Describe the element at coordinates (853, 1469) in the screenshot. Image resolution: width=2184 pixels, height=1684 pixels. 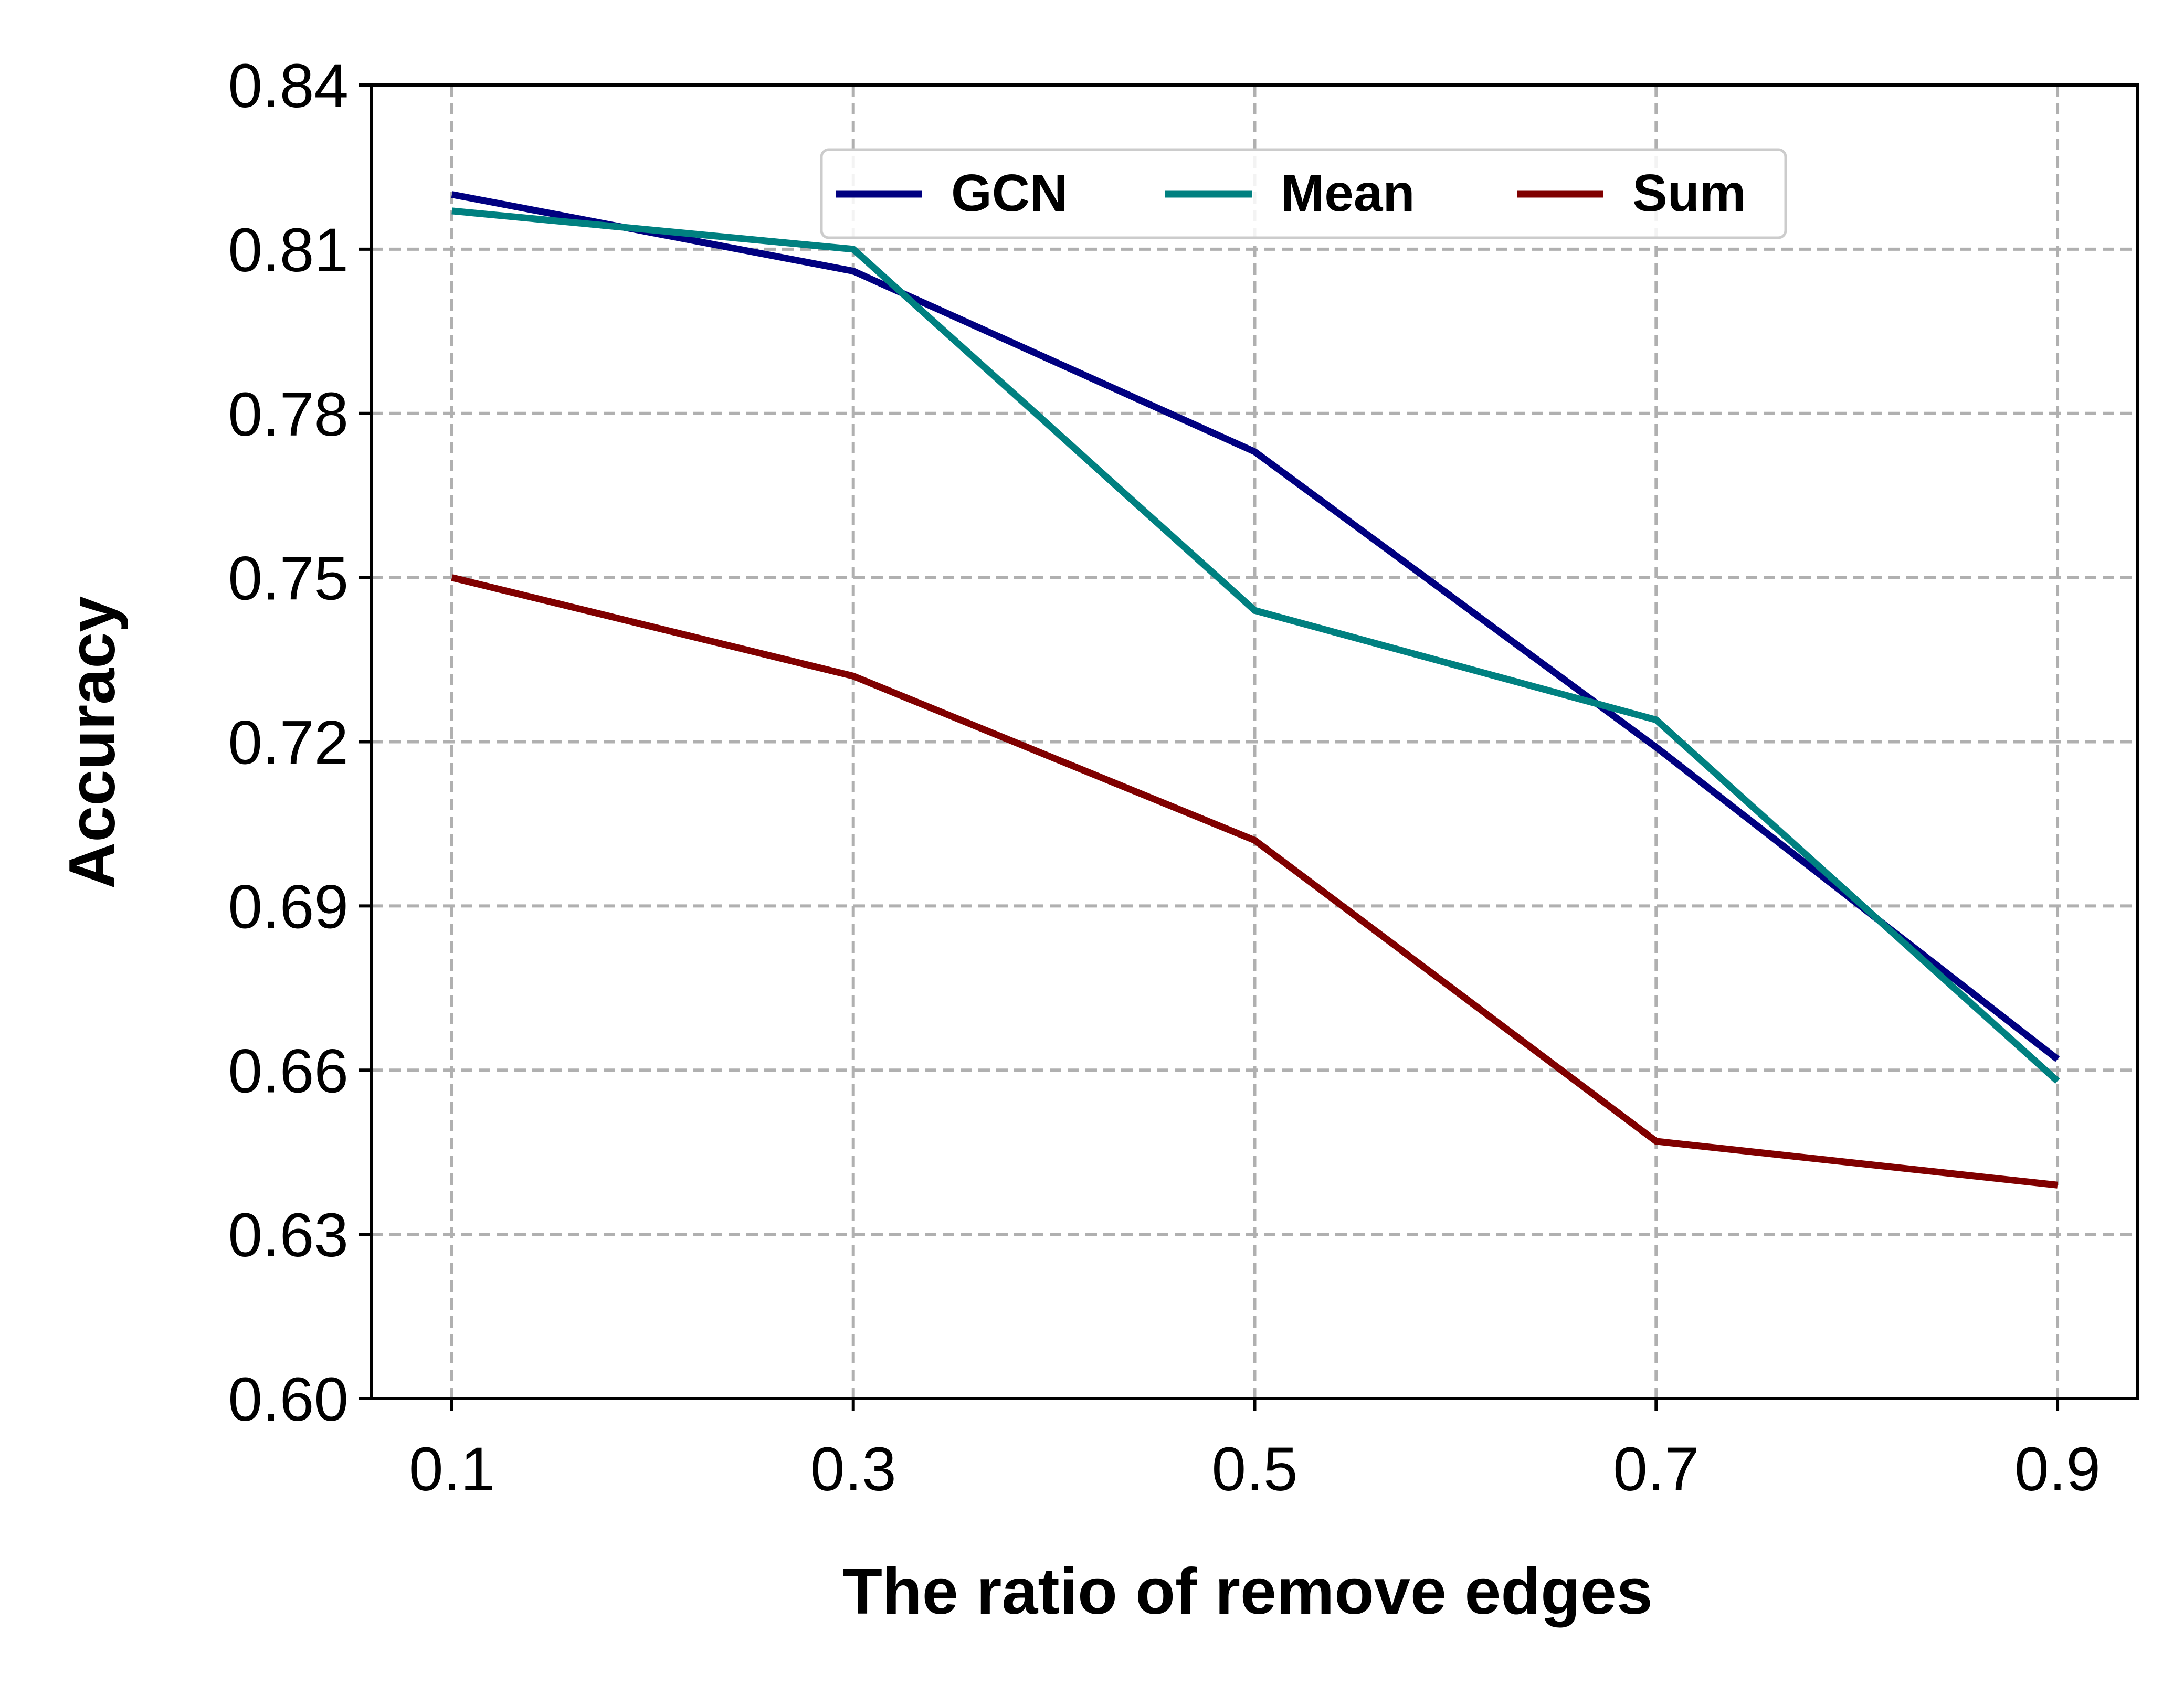
I see `x-tick-label: 0.3` at that location.